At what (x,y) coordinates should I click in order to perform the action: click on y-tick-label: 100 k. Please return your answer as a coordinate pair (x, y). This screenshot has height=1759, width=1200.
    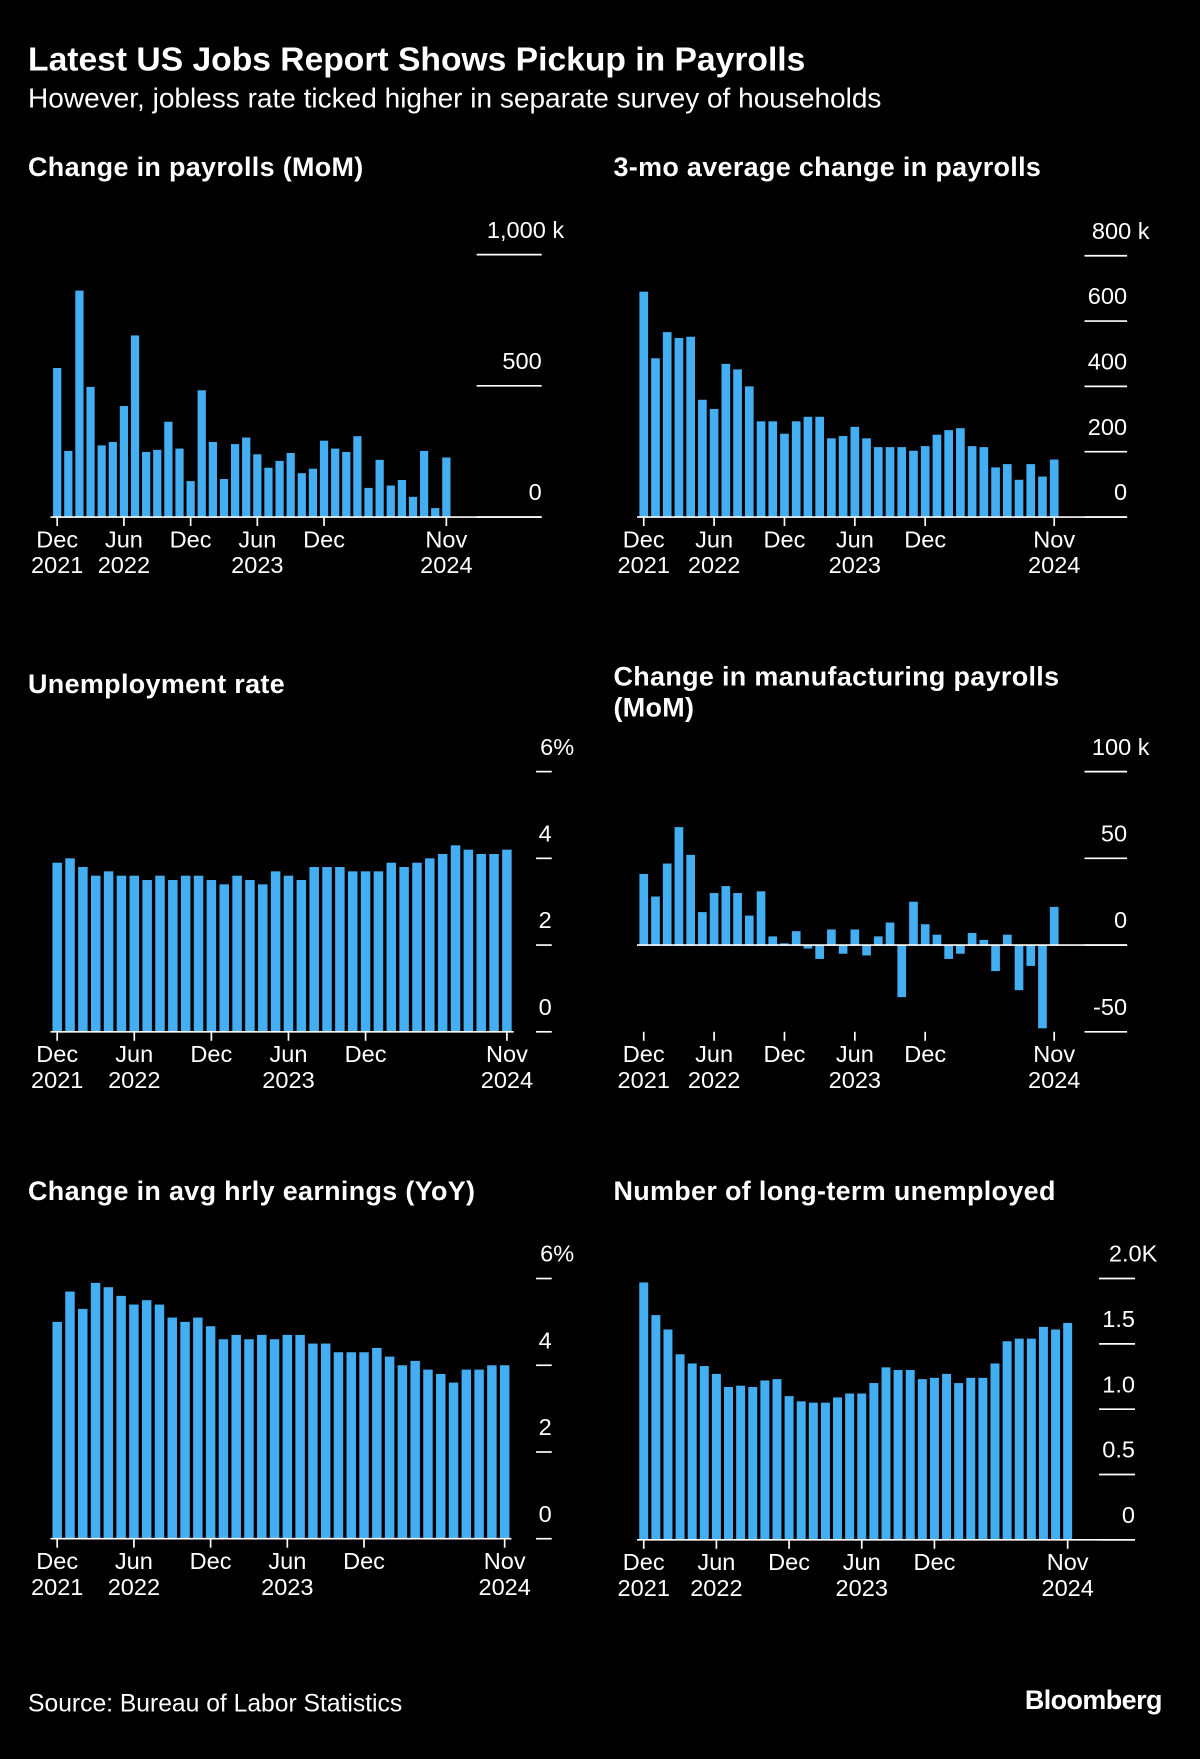
    Looking at the image, I should click on (1121, 747).